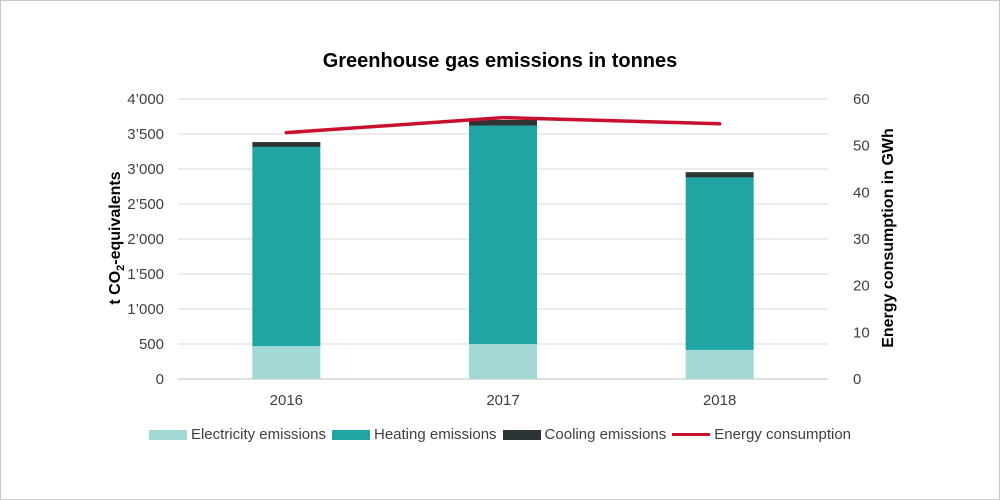 This screenshot has height=500, width=1000. Describe the element at coordinates (861, 286) in the screenshot. I see `y-tick-label-right: 20` at that location.